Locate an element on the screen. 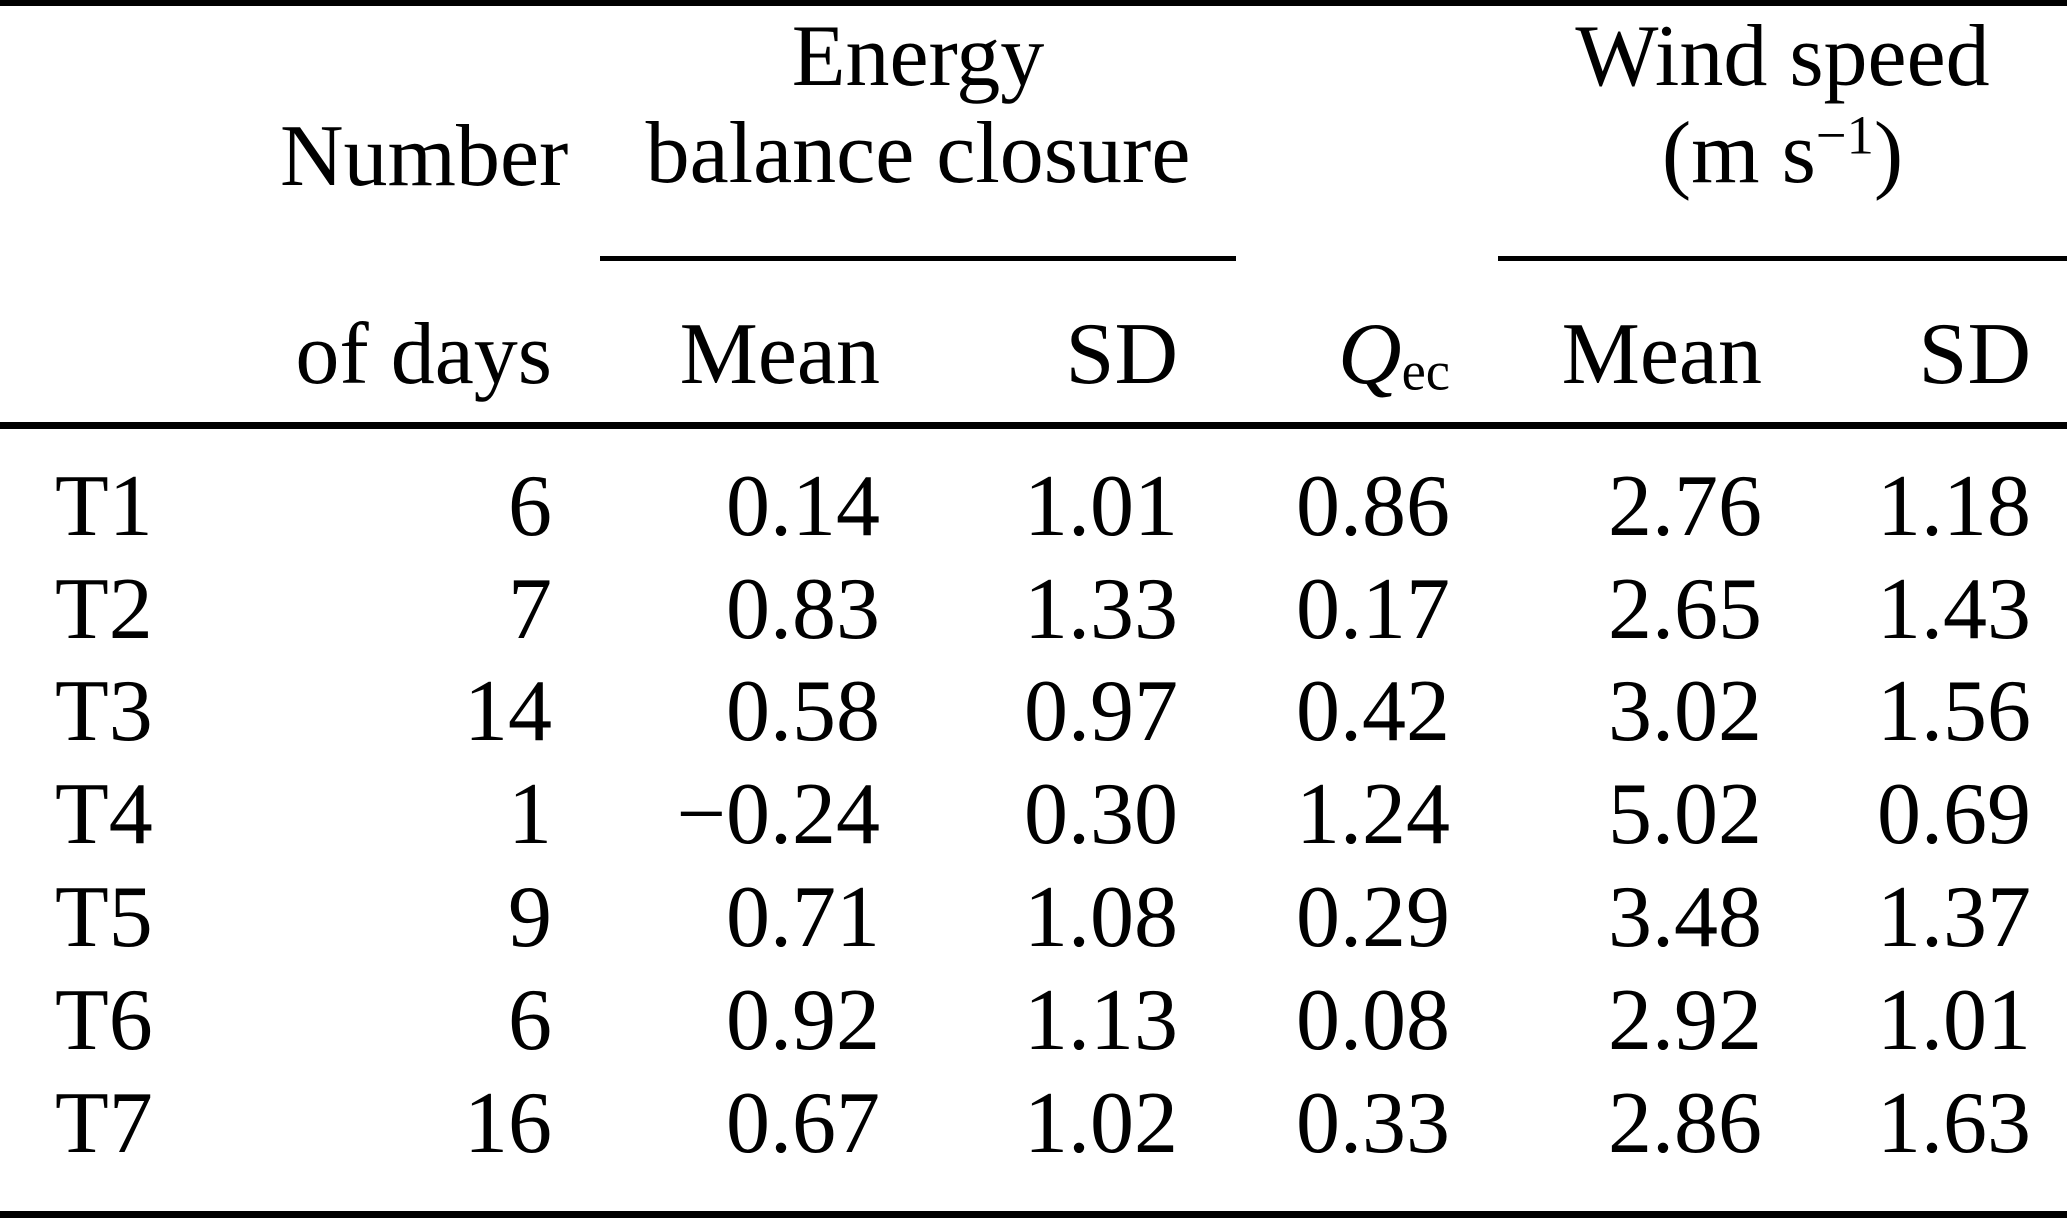 This screenshot has height=1218, width=2067. table-row: T4 1 −0.24 0.30 1.24 5.02 0.69 is located at coordinates (1033, 810).